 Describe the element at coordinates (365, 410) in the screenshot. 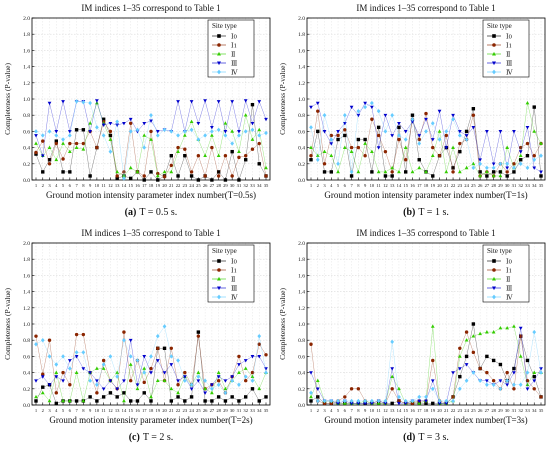

I see `x-tick-label: 9` at that location.